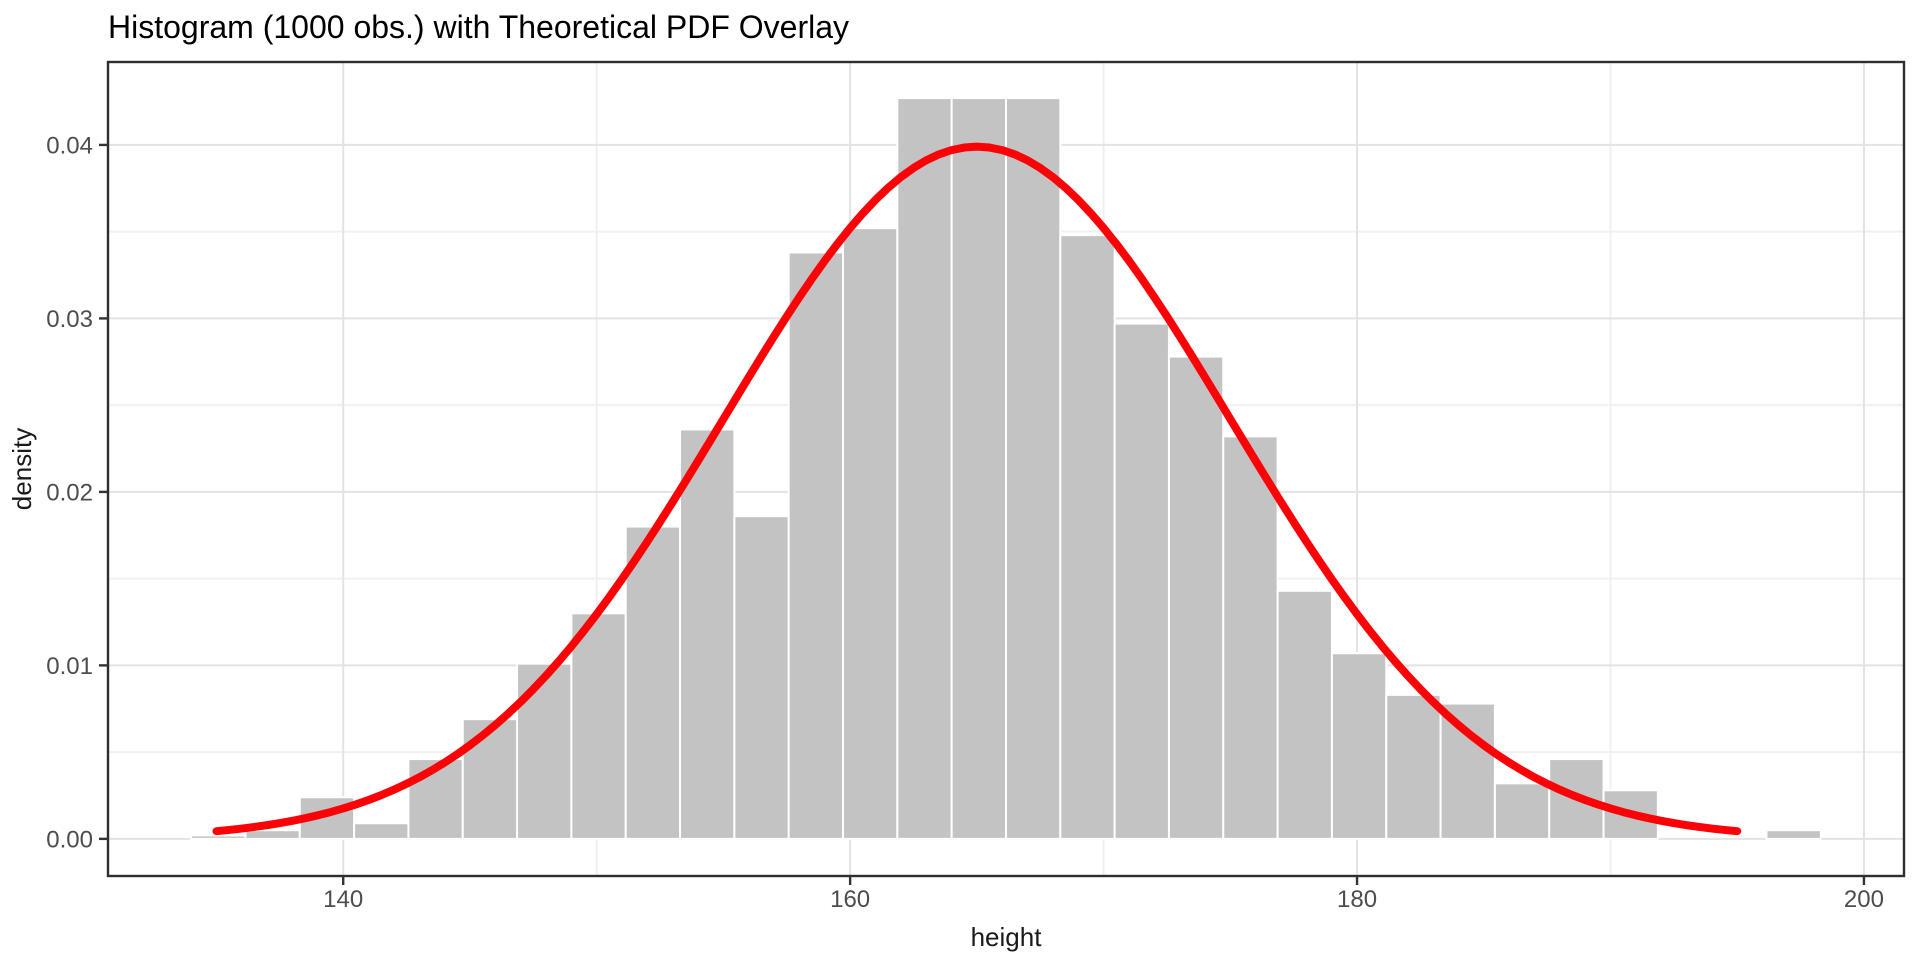  What do you see at coordinates (69, 319) in the screenshot?
I see `y-tick-label: 0.03` at bounding box center [69, 319].